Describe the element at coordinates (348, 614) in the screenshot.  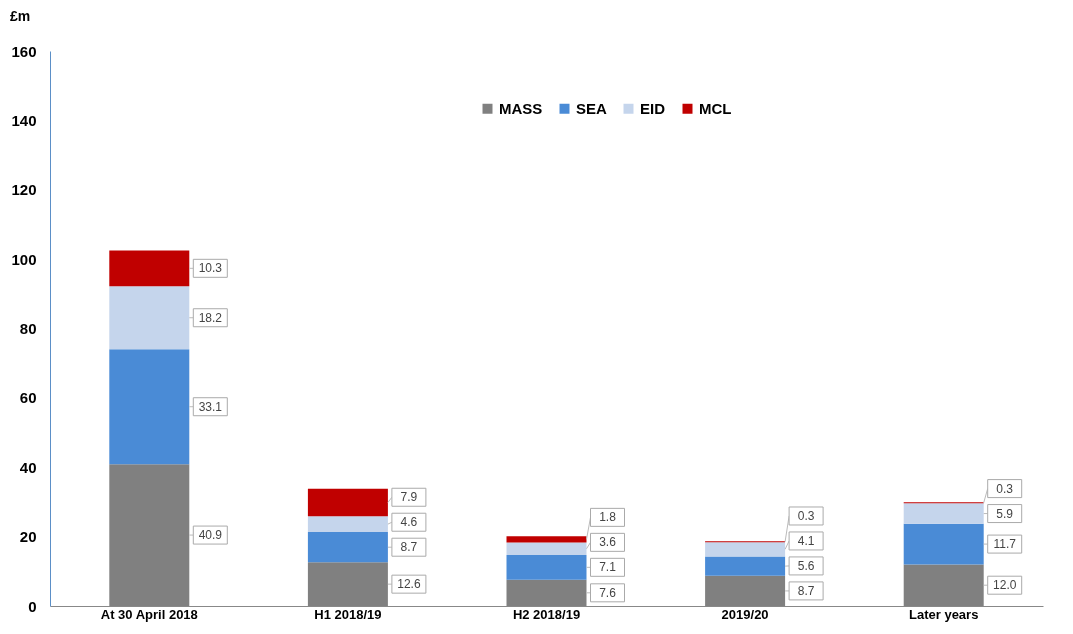
I see `x-tick-label: H1 2018/19` at that location.